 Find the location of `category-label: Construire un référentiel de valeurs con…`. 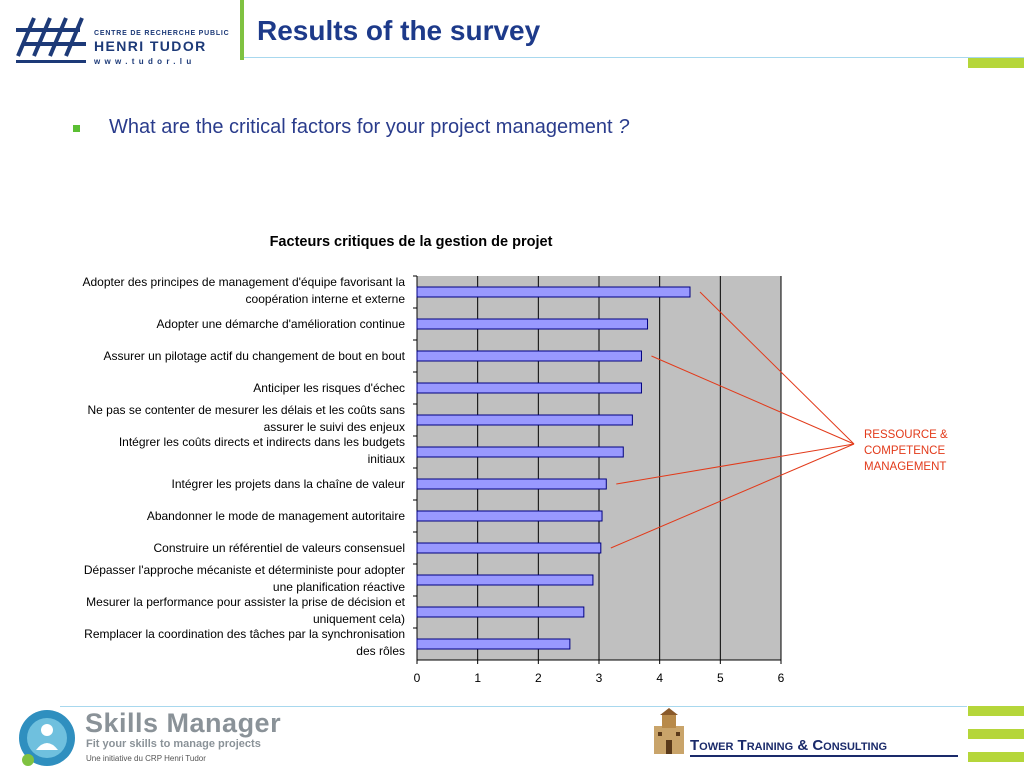

category-label: Construire un référentiel de valeurs con… is located at coordinates (279, 548).